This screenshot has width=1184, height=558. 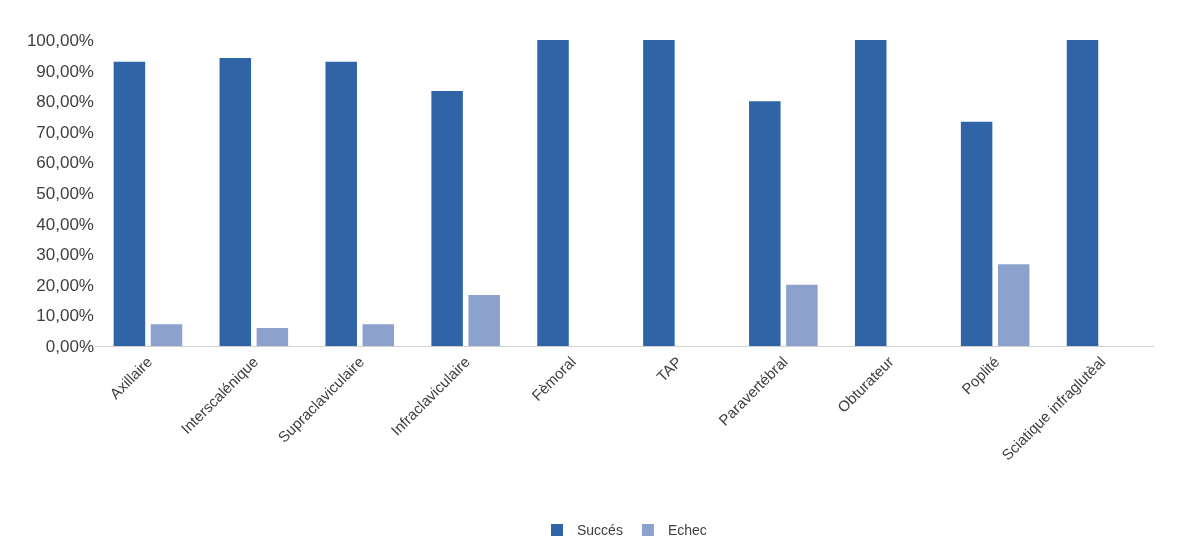 I want to click on x-tick-label: TAP, so click(x=669, y=368).